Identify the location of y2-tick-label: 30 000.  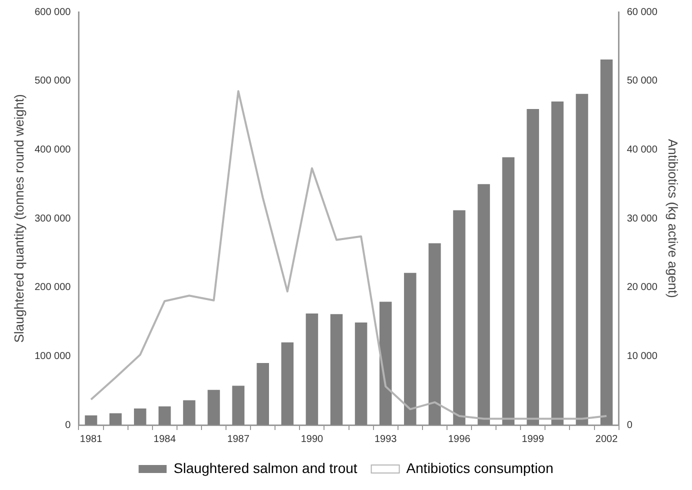
(642, 218).